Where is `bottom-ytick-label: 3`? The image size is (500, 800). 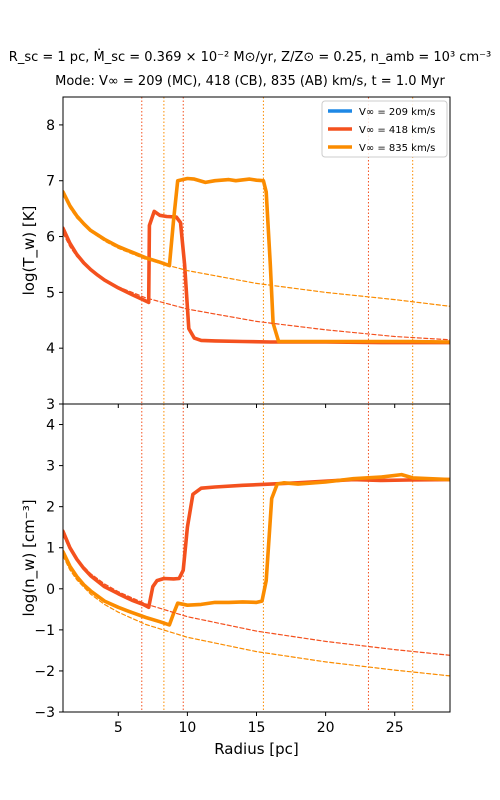 bottom-ytick-label: 3 is located at coordinates (50, 467).